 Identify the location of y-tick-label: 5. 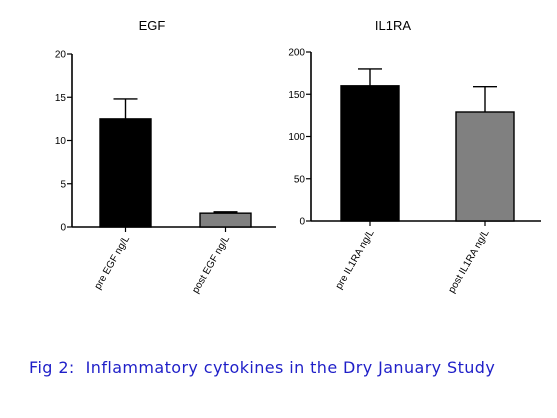
(63, 184).